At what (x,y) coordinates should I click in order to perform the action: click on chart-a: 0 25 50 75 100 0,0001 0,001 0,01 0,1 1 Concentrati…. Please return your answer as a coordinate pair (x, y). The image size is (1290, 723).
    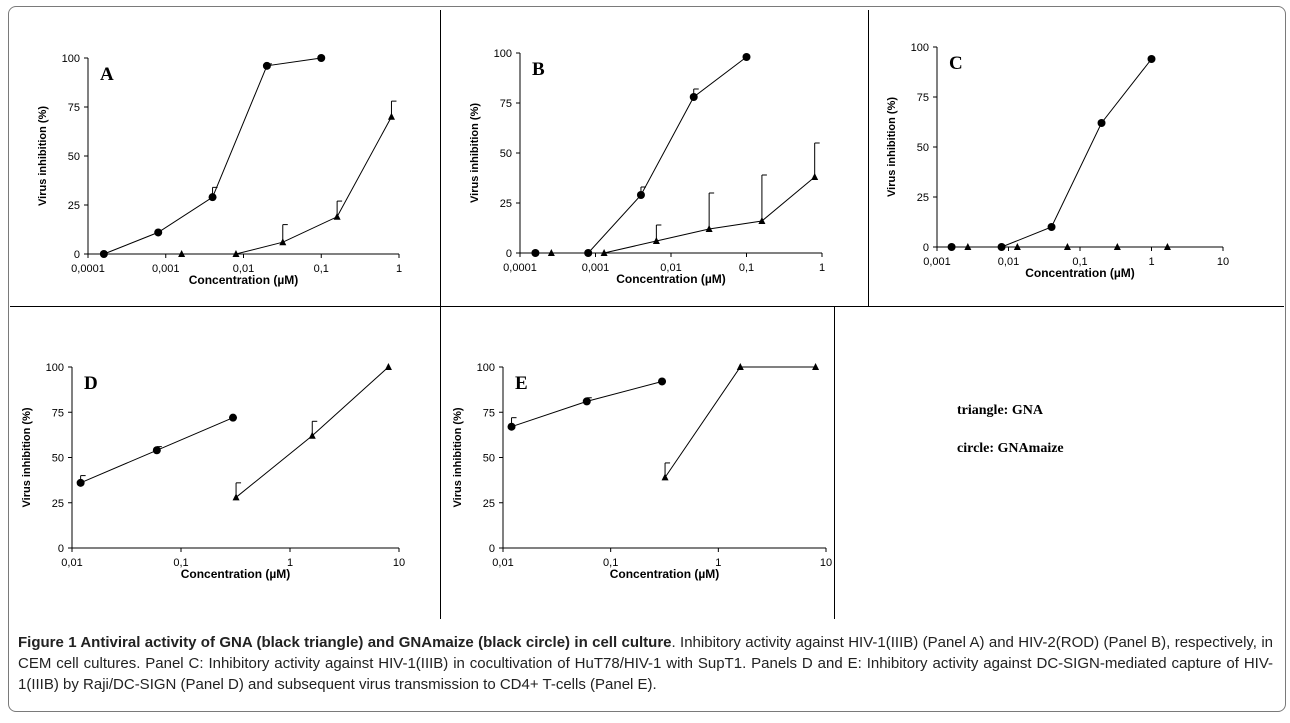
    Looking at the image, I should click on (219, 170).